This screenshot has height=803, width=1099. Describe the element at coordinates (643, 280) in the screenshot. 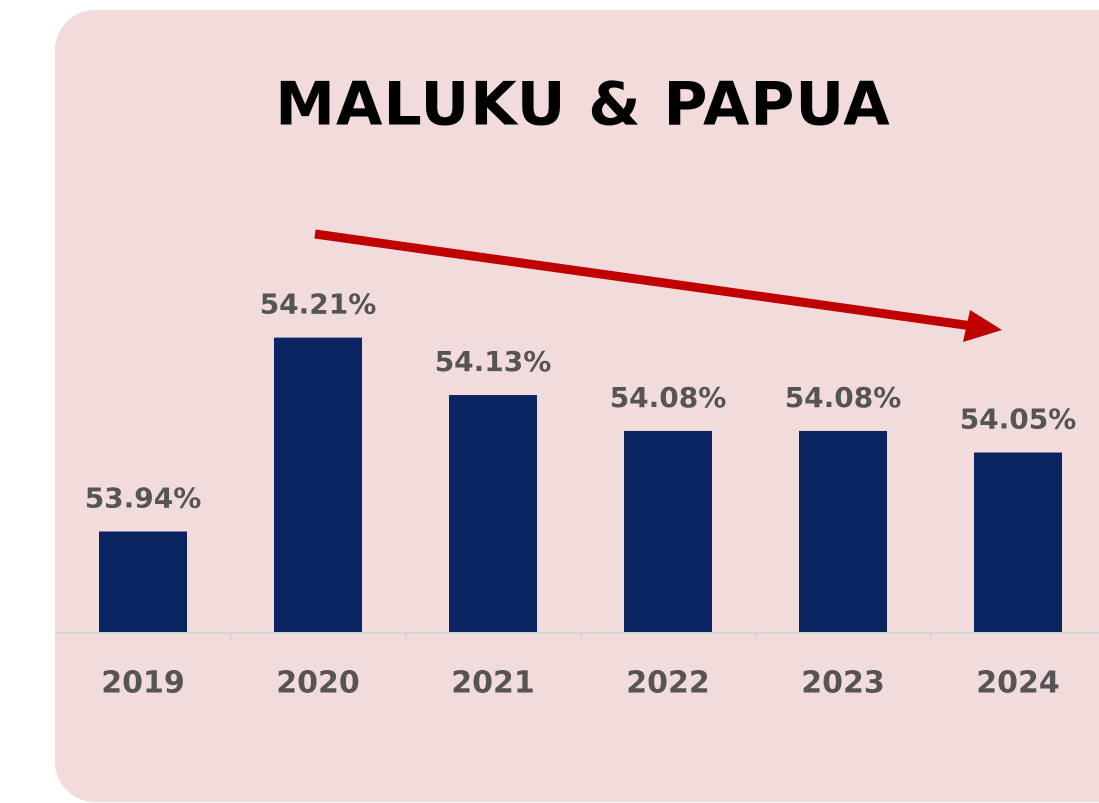

I see `trend-arrow` at that location.